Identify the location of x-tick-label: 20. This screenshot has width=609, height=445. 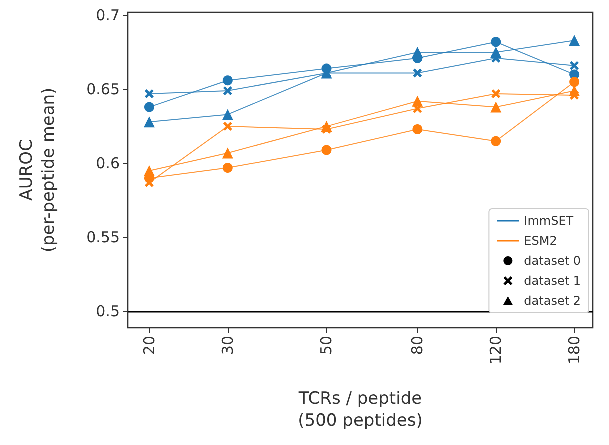
(149, 346).